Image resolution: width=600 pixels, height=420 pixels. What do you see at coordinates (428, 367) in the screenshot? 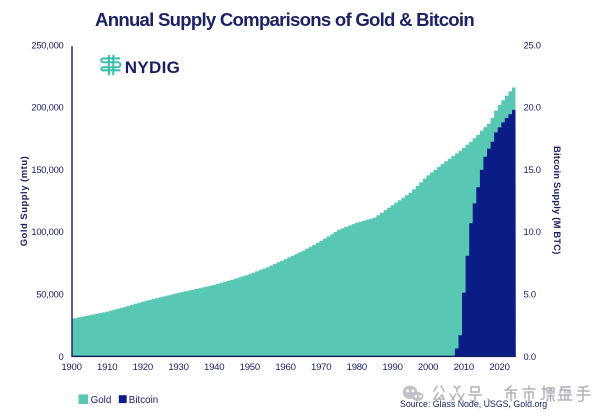
I see `svg-text: 2000` at bounding box center [428, 367].